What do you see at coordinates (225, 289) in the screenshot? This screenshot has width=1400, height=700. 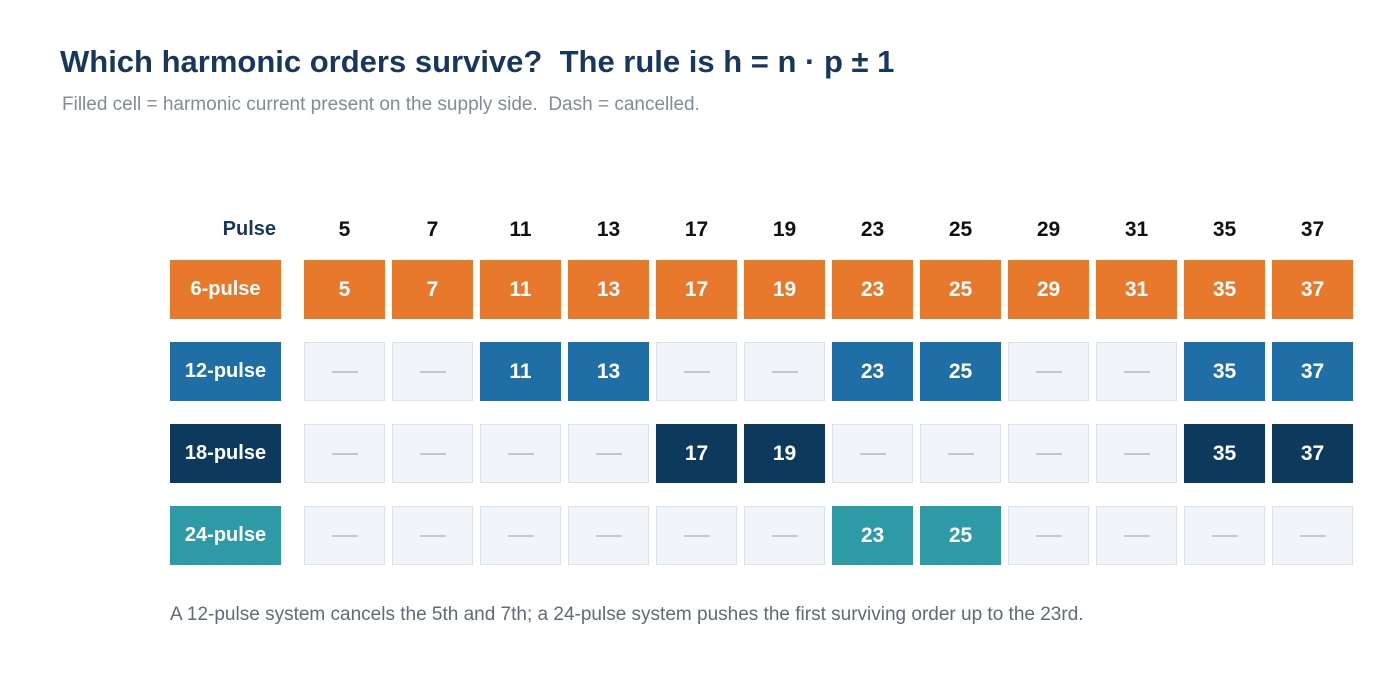 I see `row-label-6-pulse: 6-pulse` at bounding box center [225, 289].